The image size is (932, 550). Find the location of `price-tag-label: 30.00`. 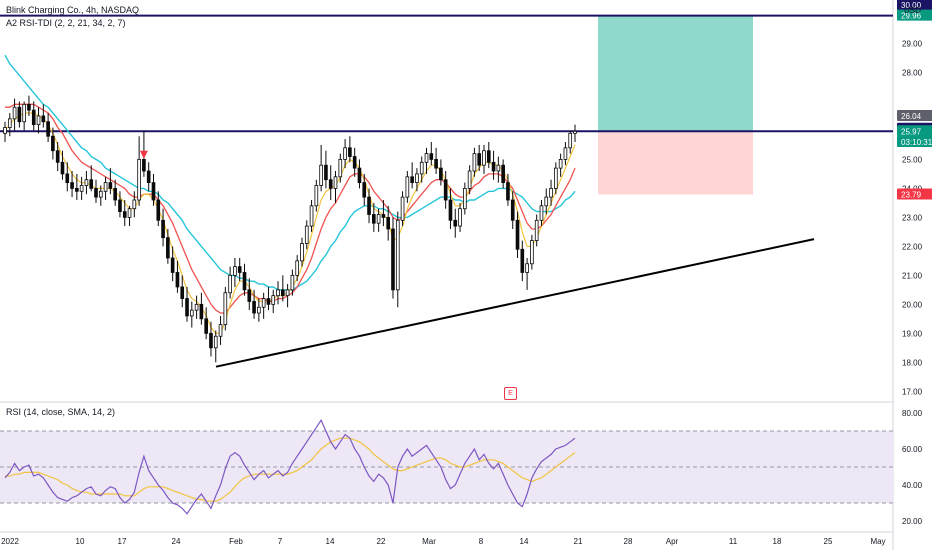

price-tag-label: 30.00 is located at coordinates (911, 5).